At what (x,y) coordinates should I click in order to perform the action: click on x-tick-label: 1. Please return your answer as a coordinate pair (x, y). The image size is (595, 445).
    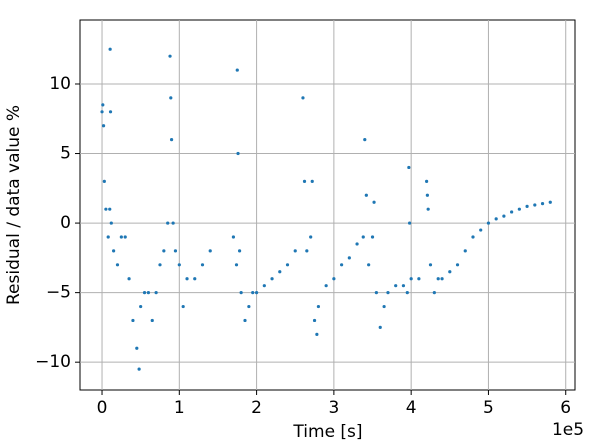
    Looking at the image, I should click on (179, 408).